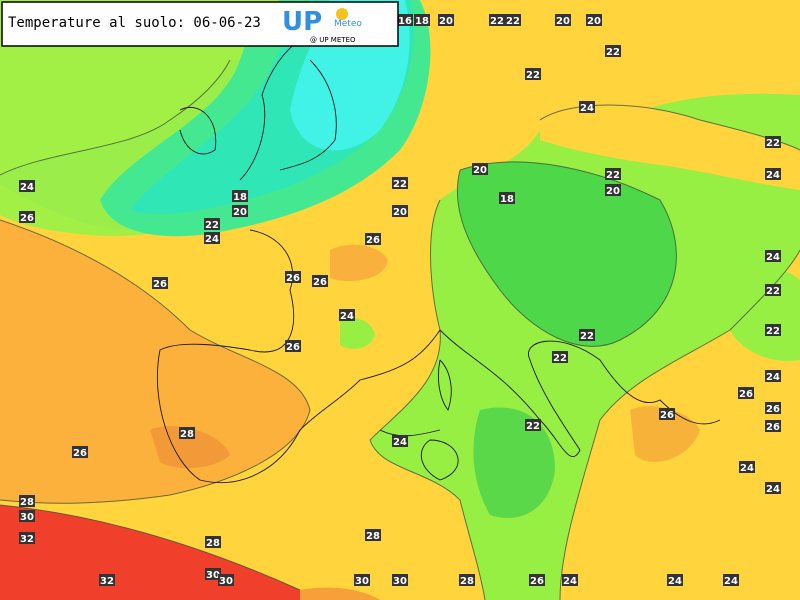 The height and width of the screenshot is (600, 800). Describe the element at coordinates (302, 22) in the screenshot. I see `logo: UP` at that location.